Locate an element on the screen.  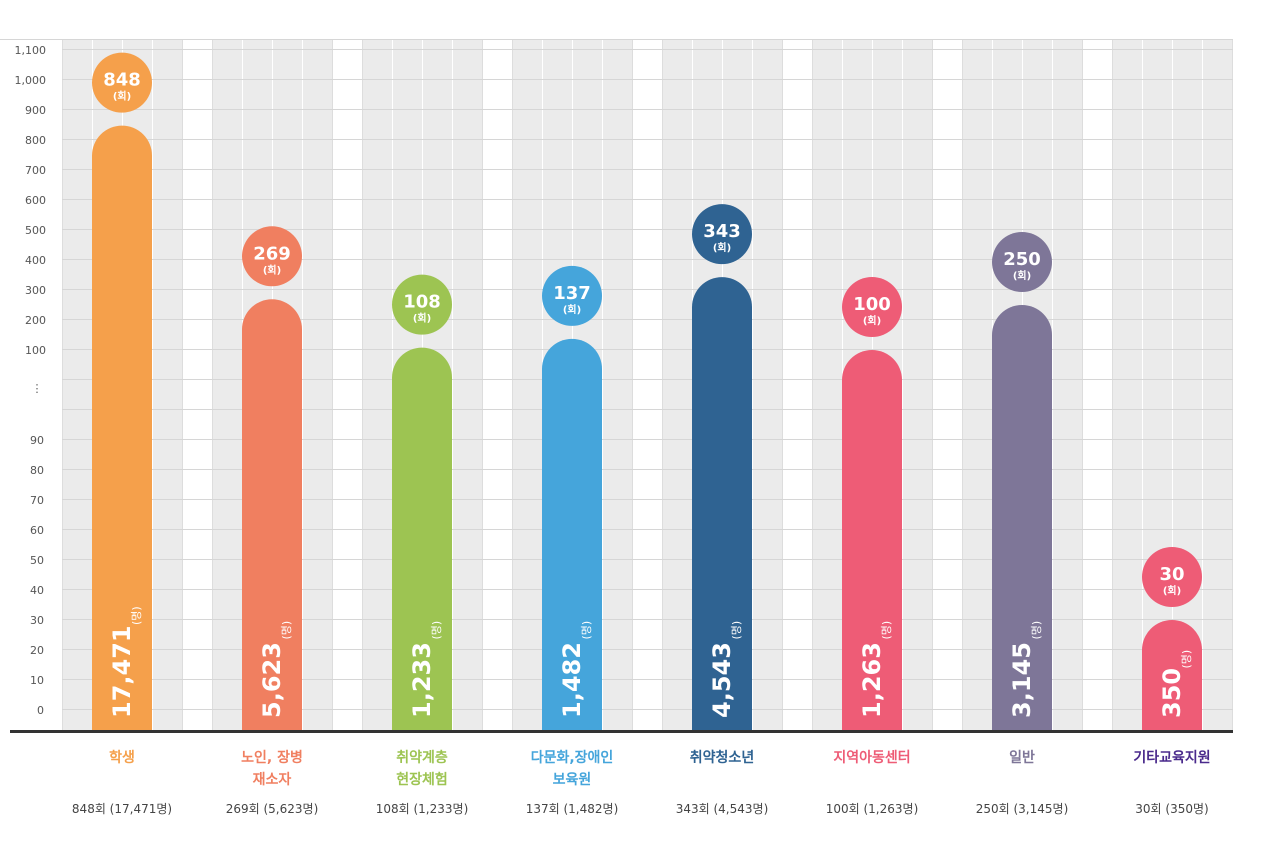
category-summary: 848회 (17,471명) is located at coordinates (122, 809).